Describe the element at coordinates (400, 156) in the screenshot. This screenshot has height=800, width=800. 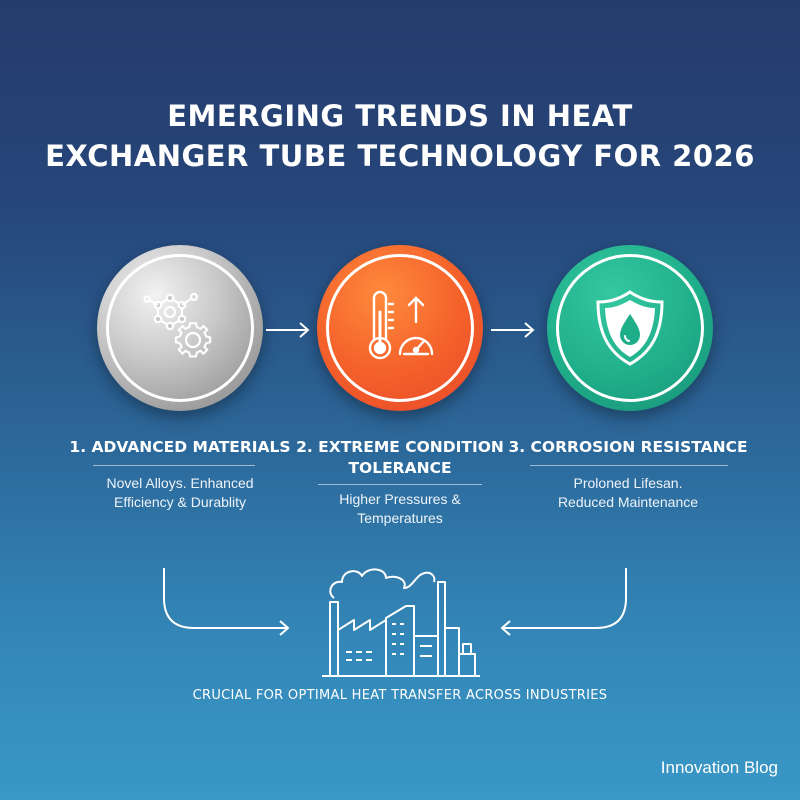
I see `title-line-2: EXCHANGER TUBE TECHNOLOGY FOR 2026` at that location.